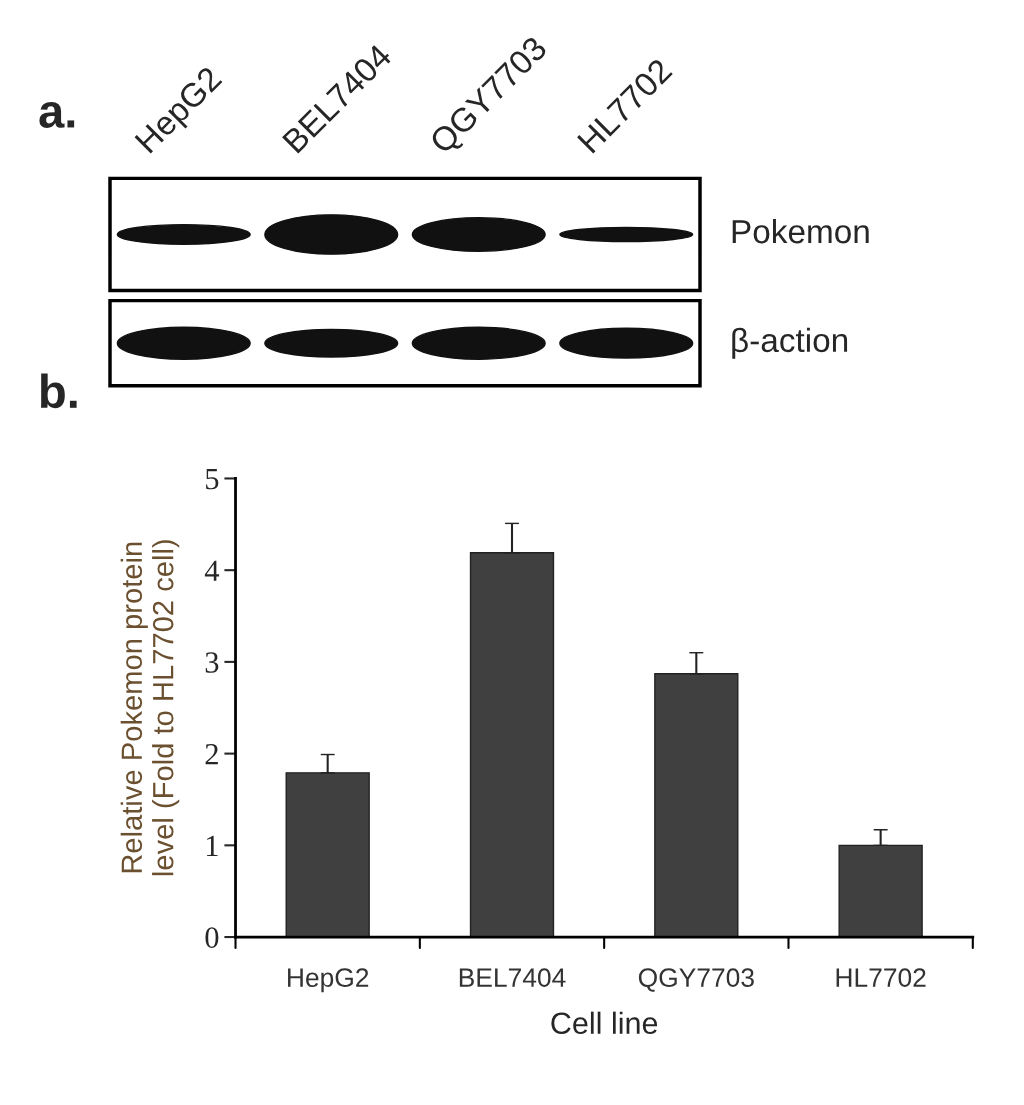 This screenshot has height=1105, width=1024. Describe the element at coordinates (150, 708) in the screenshot. I see `y-axis-title: Relative Pokemon protein level (Fold to HL7702 cell)` at that location.